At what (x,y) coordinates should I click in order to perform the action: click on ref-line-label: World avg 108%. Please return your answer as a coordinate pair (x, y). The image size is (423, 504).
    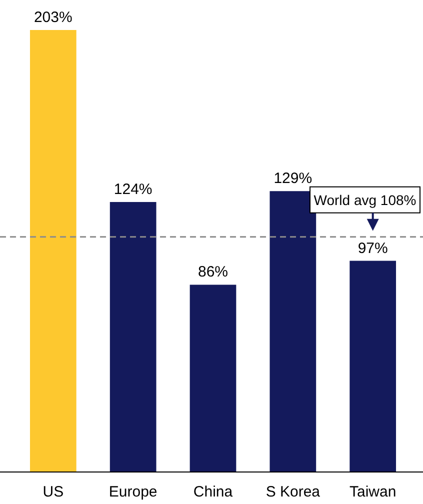
    Looking at the image, I should click on (365, 200).